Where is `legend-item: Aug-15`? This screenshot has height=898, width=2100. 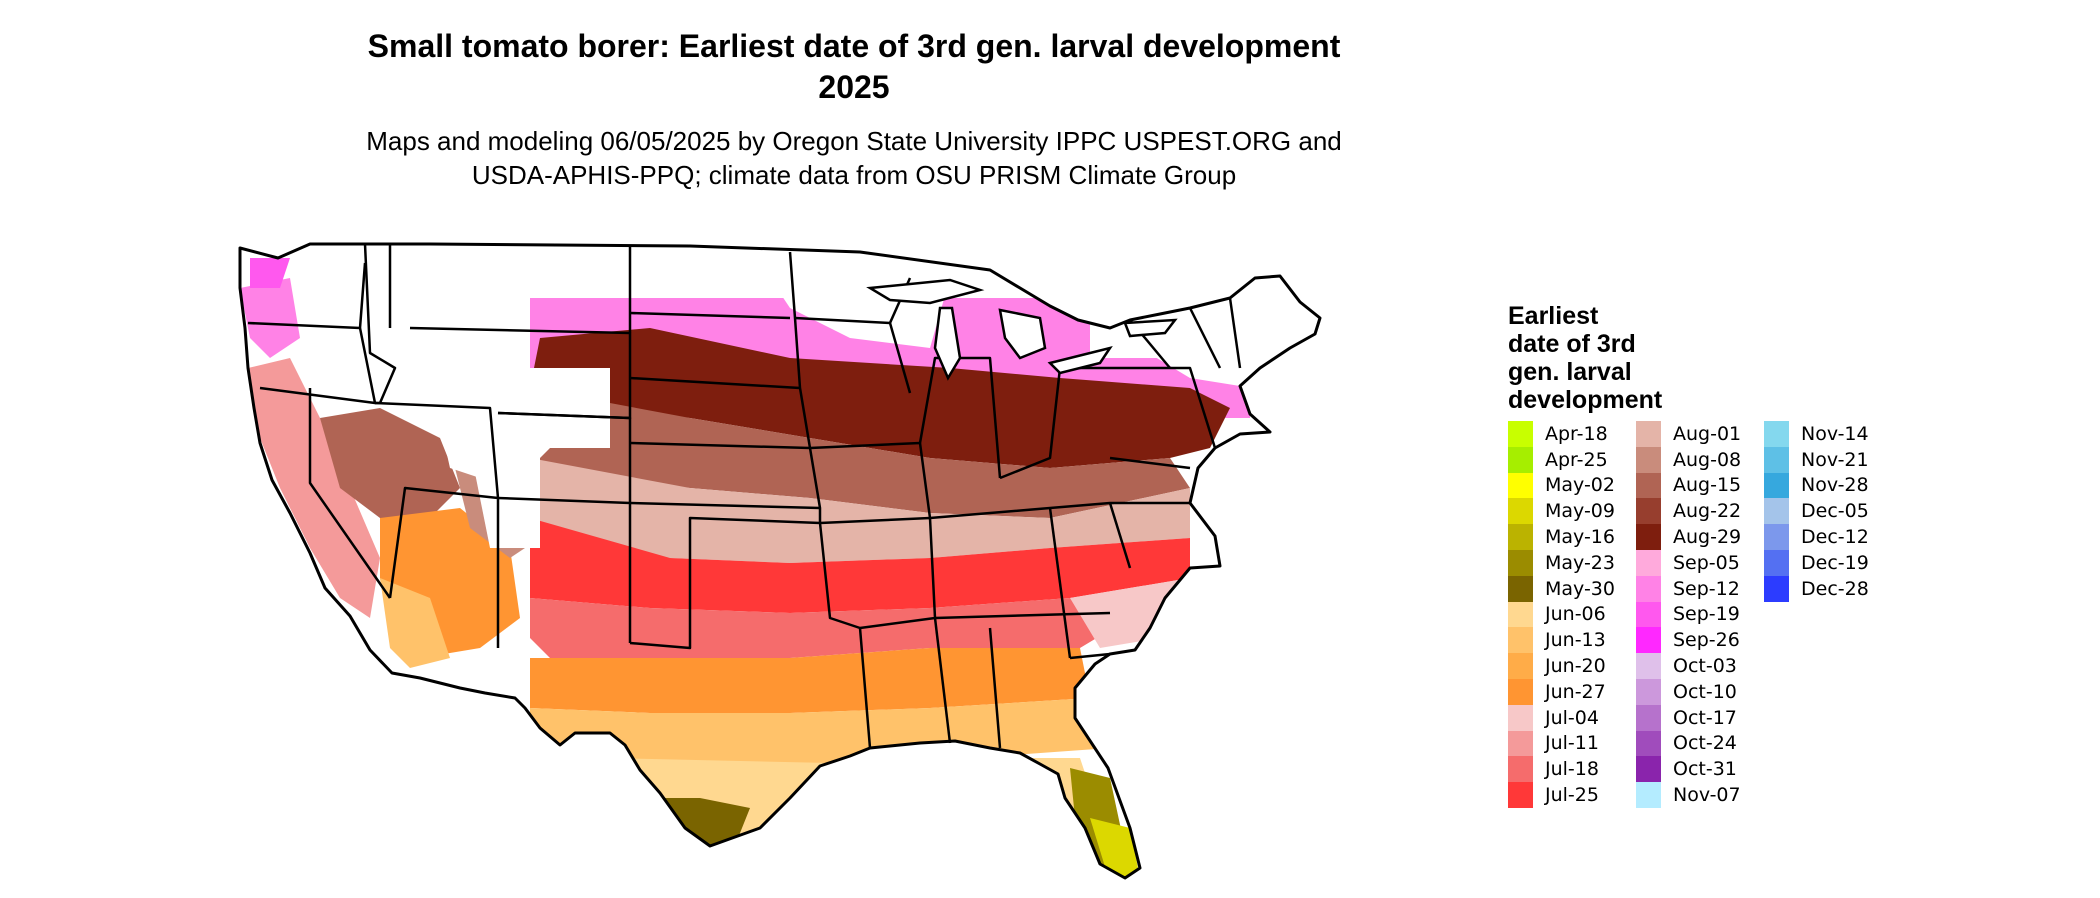
legend-item: Aug-15 is located at coordinates (1689, 485).